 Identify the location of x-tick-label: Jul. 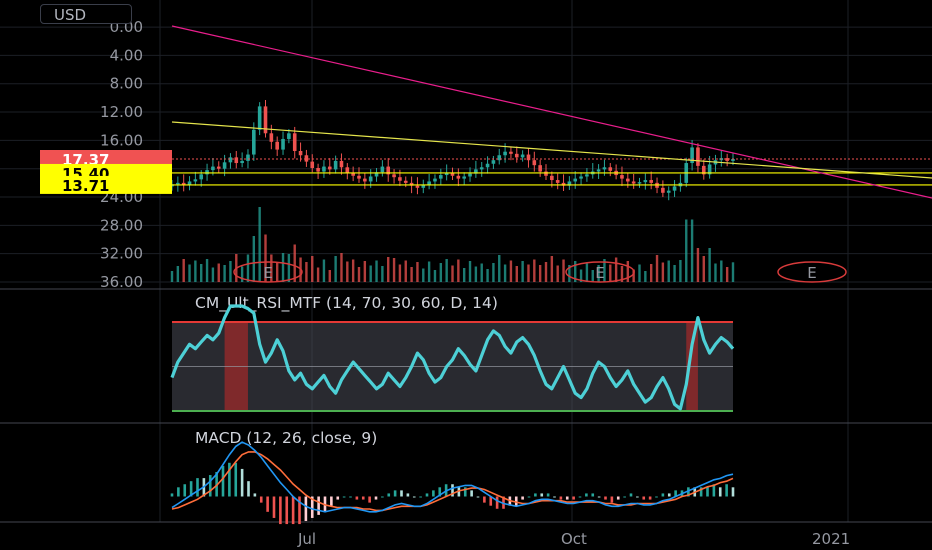
(306, 539).